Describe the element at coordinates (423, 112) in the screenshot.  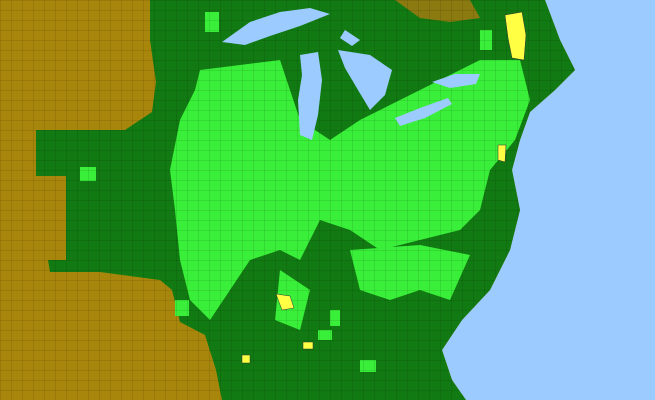
I see `lake-erie` at that location.